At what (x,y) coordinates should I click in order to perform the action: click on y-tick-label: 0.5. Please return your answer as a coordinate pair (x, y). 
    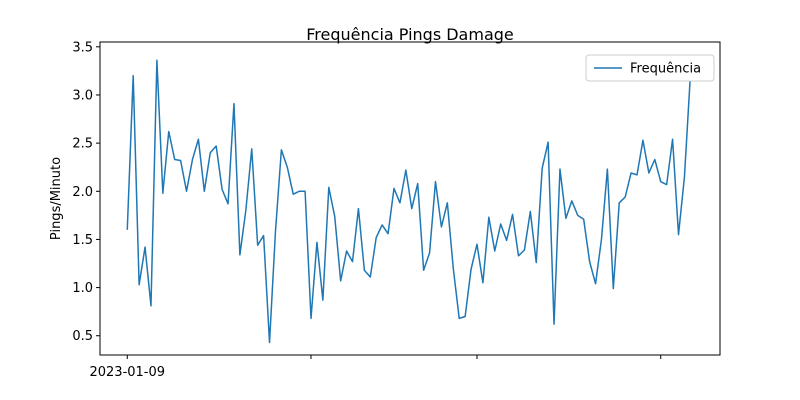
    Looking at the image, I should click on (82, 336).